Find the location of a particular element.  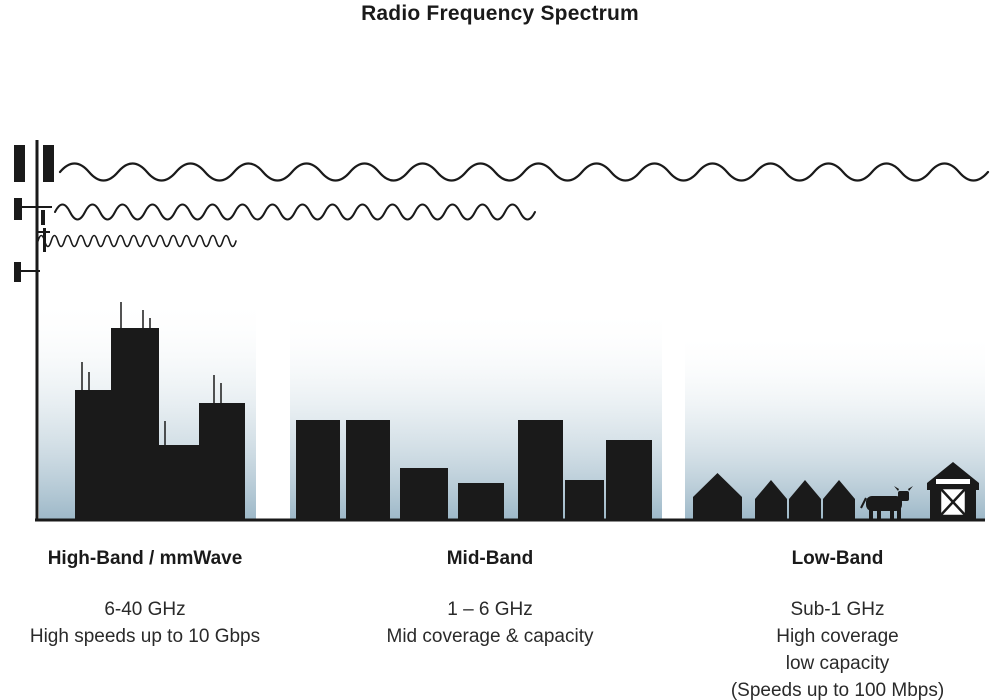

high-band-description: High speeds up to 10 Gbps is located at coordinates (145, 636).